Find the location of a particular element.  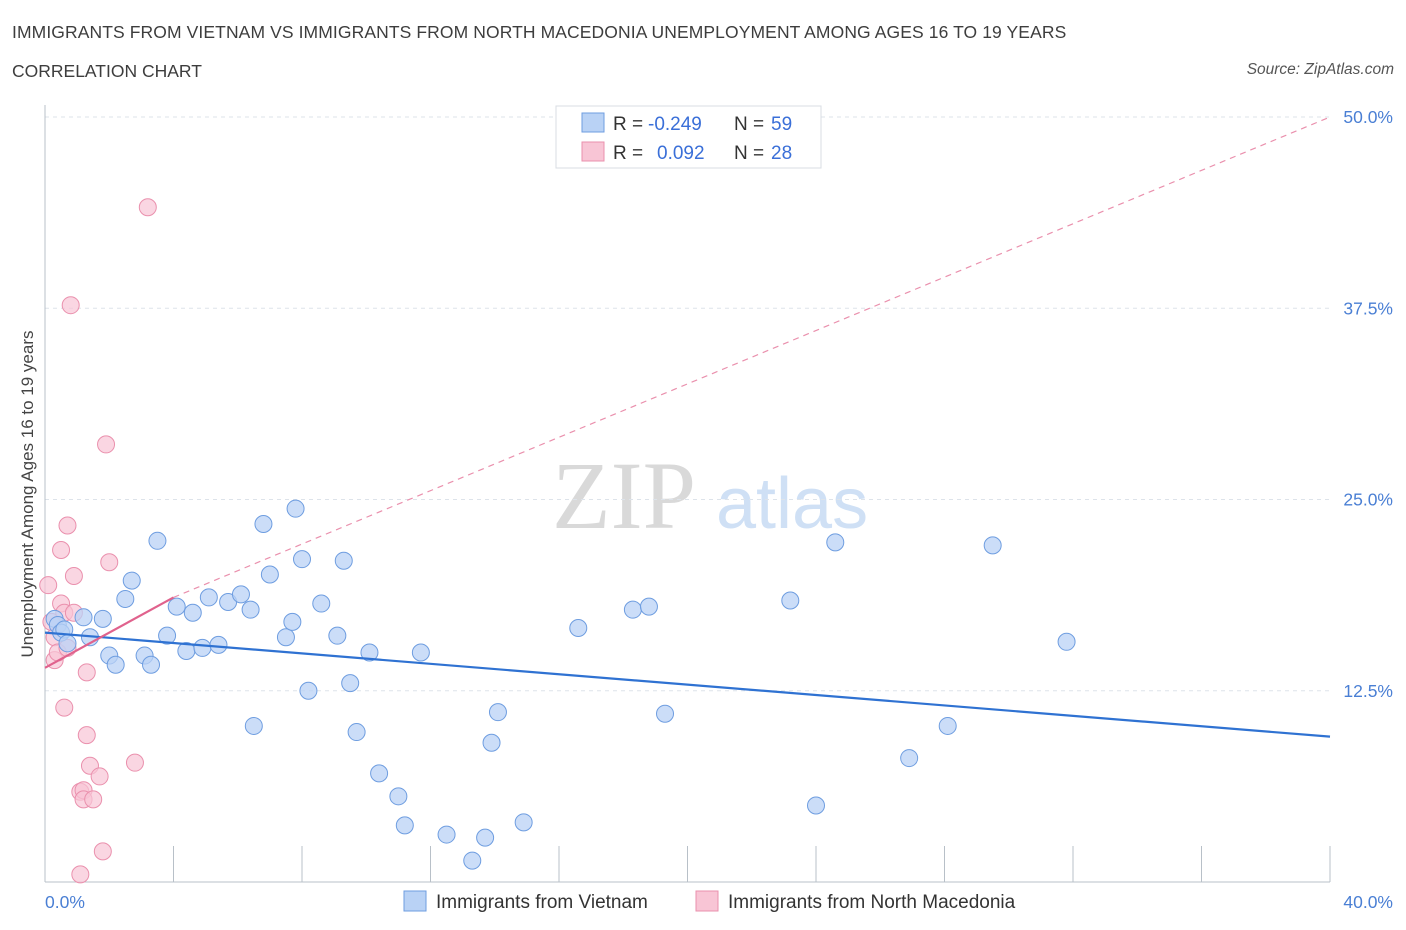

bottom-legend-swatch-vietnam is located at coordinates (415, 901).